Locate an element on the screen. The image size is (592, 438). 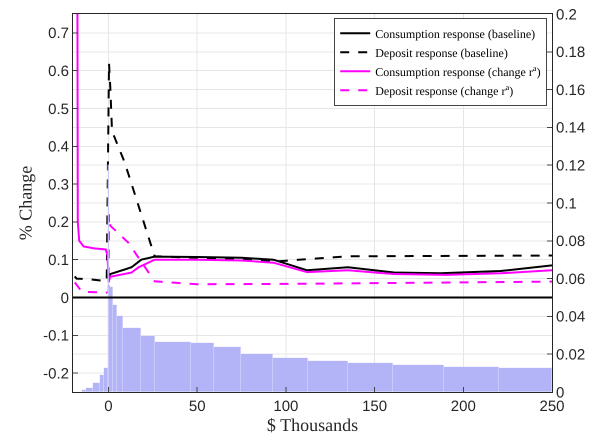
x-tick-label: 100 is located at coordinates (285, 406).